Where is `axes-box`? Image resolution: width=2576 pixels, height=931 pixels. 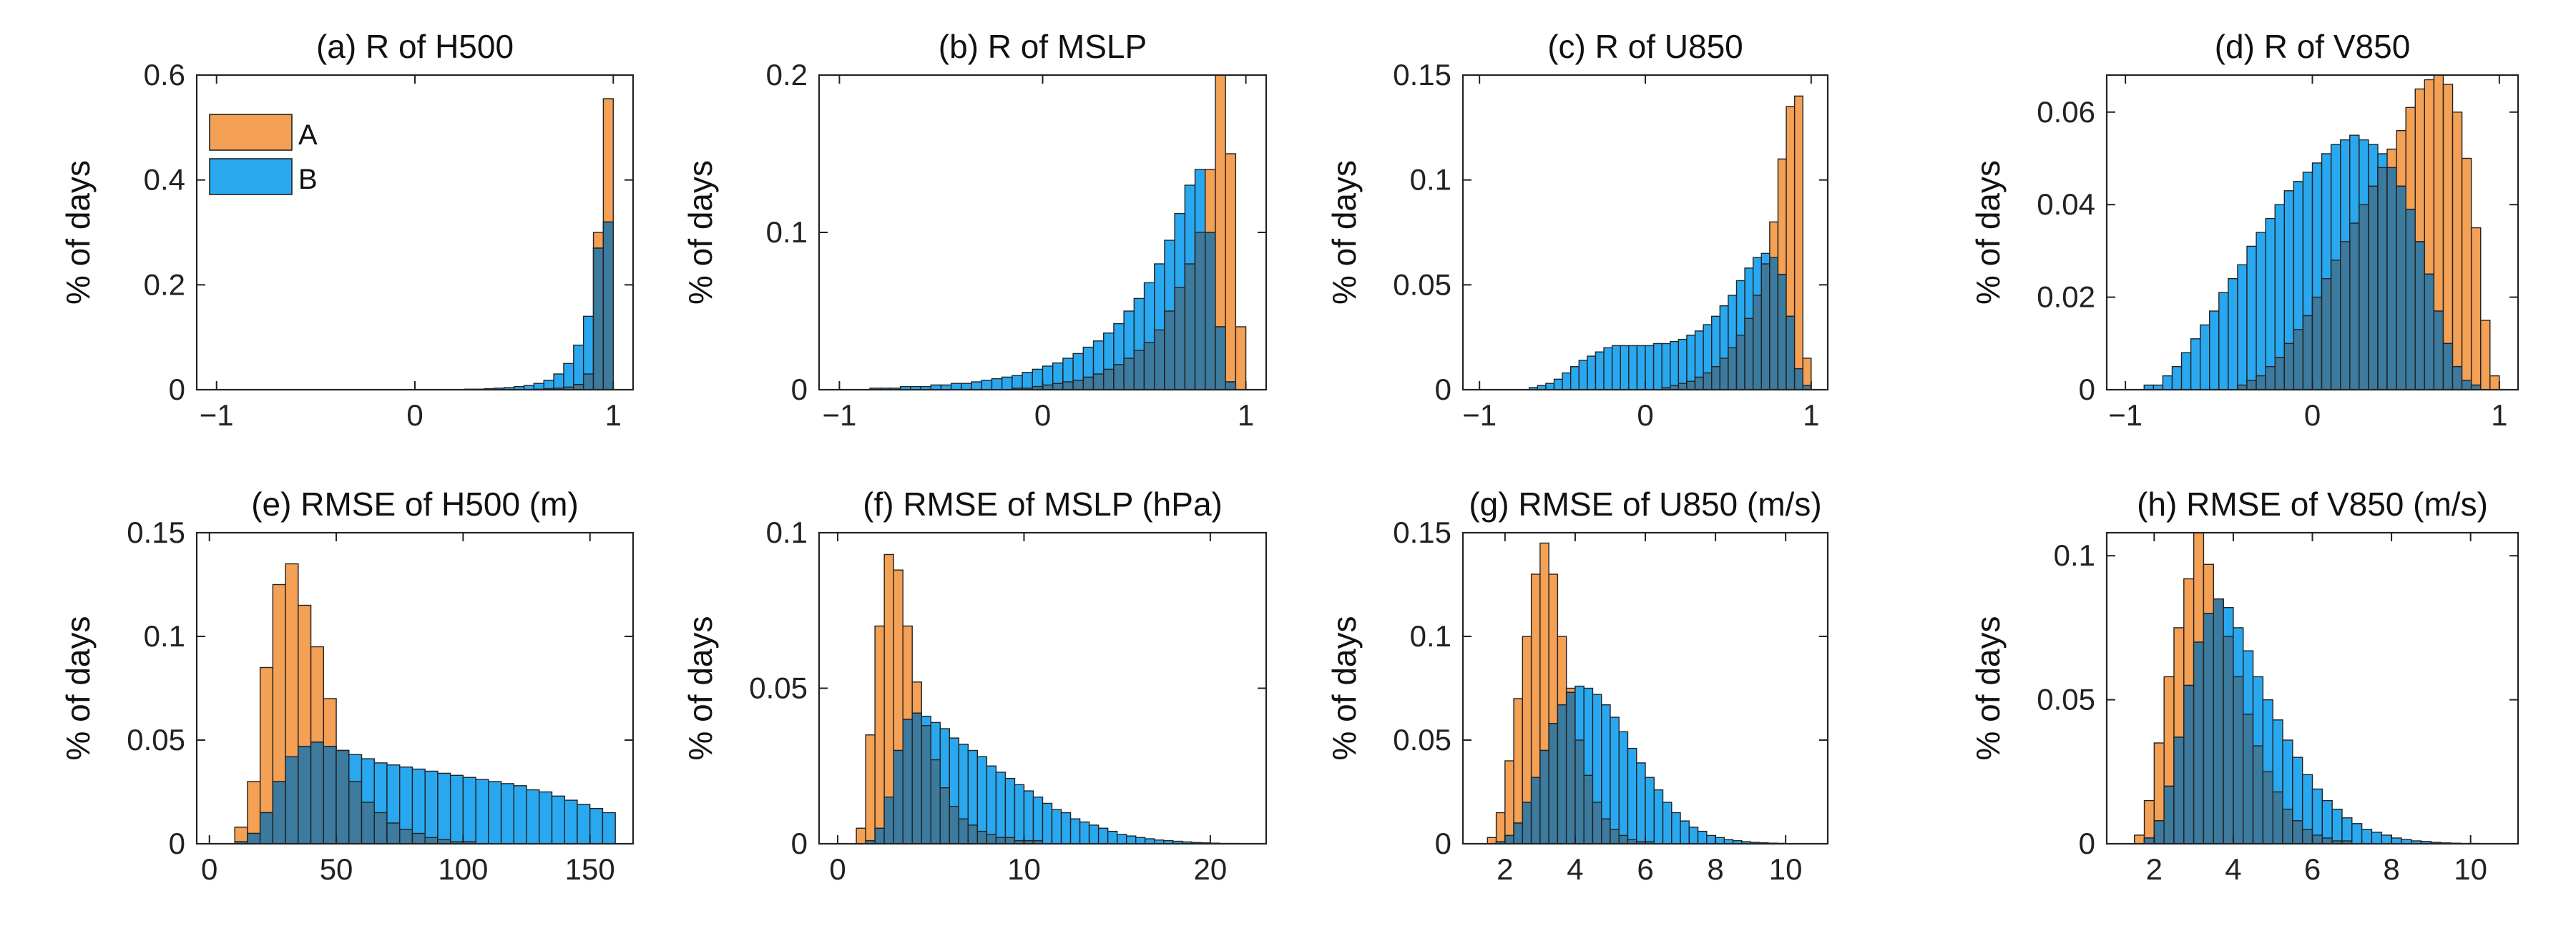 axes-box is located at coordinates (415, 688).